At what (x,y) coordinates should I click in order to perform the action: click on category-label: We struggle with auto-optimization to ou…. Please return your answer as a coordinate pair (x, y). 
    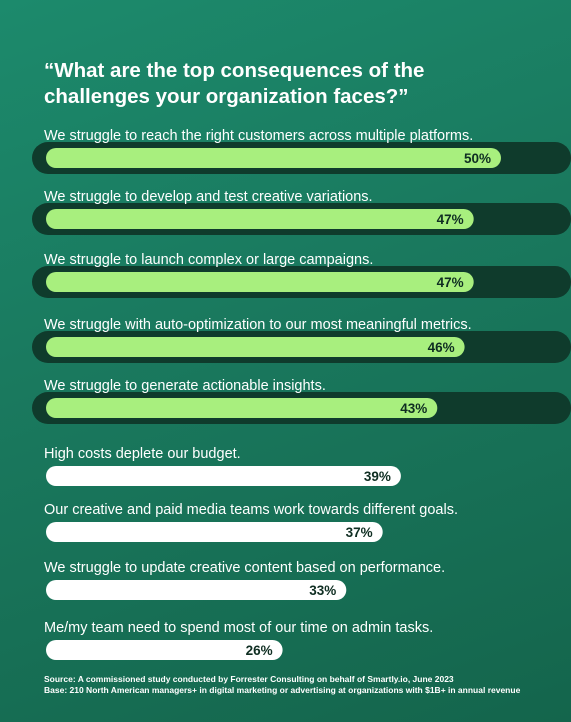
    Looking at the image, I should click on (258, 325).